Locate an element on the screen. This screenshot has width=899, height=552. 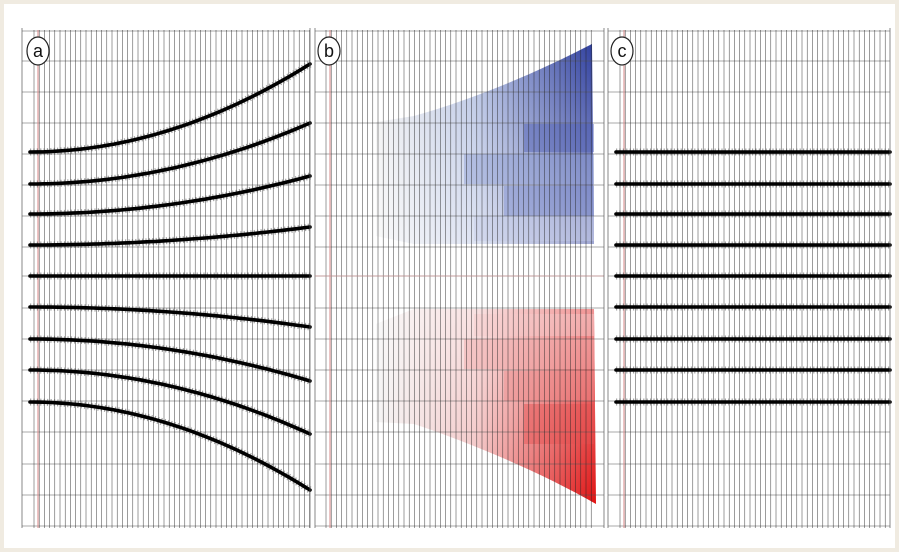
panel-c-label-text: c is located at coordinates (622, 51).